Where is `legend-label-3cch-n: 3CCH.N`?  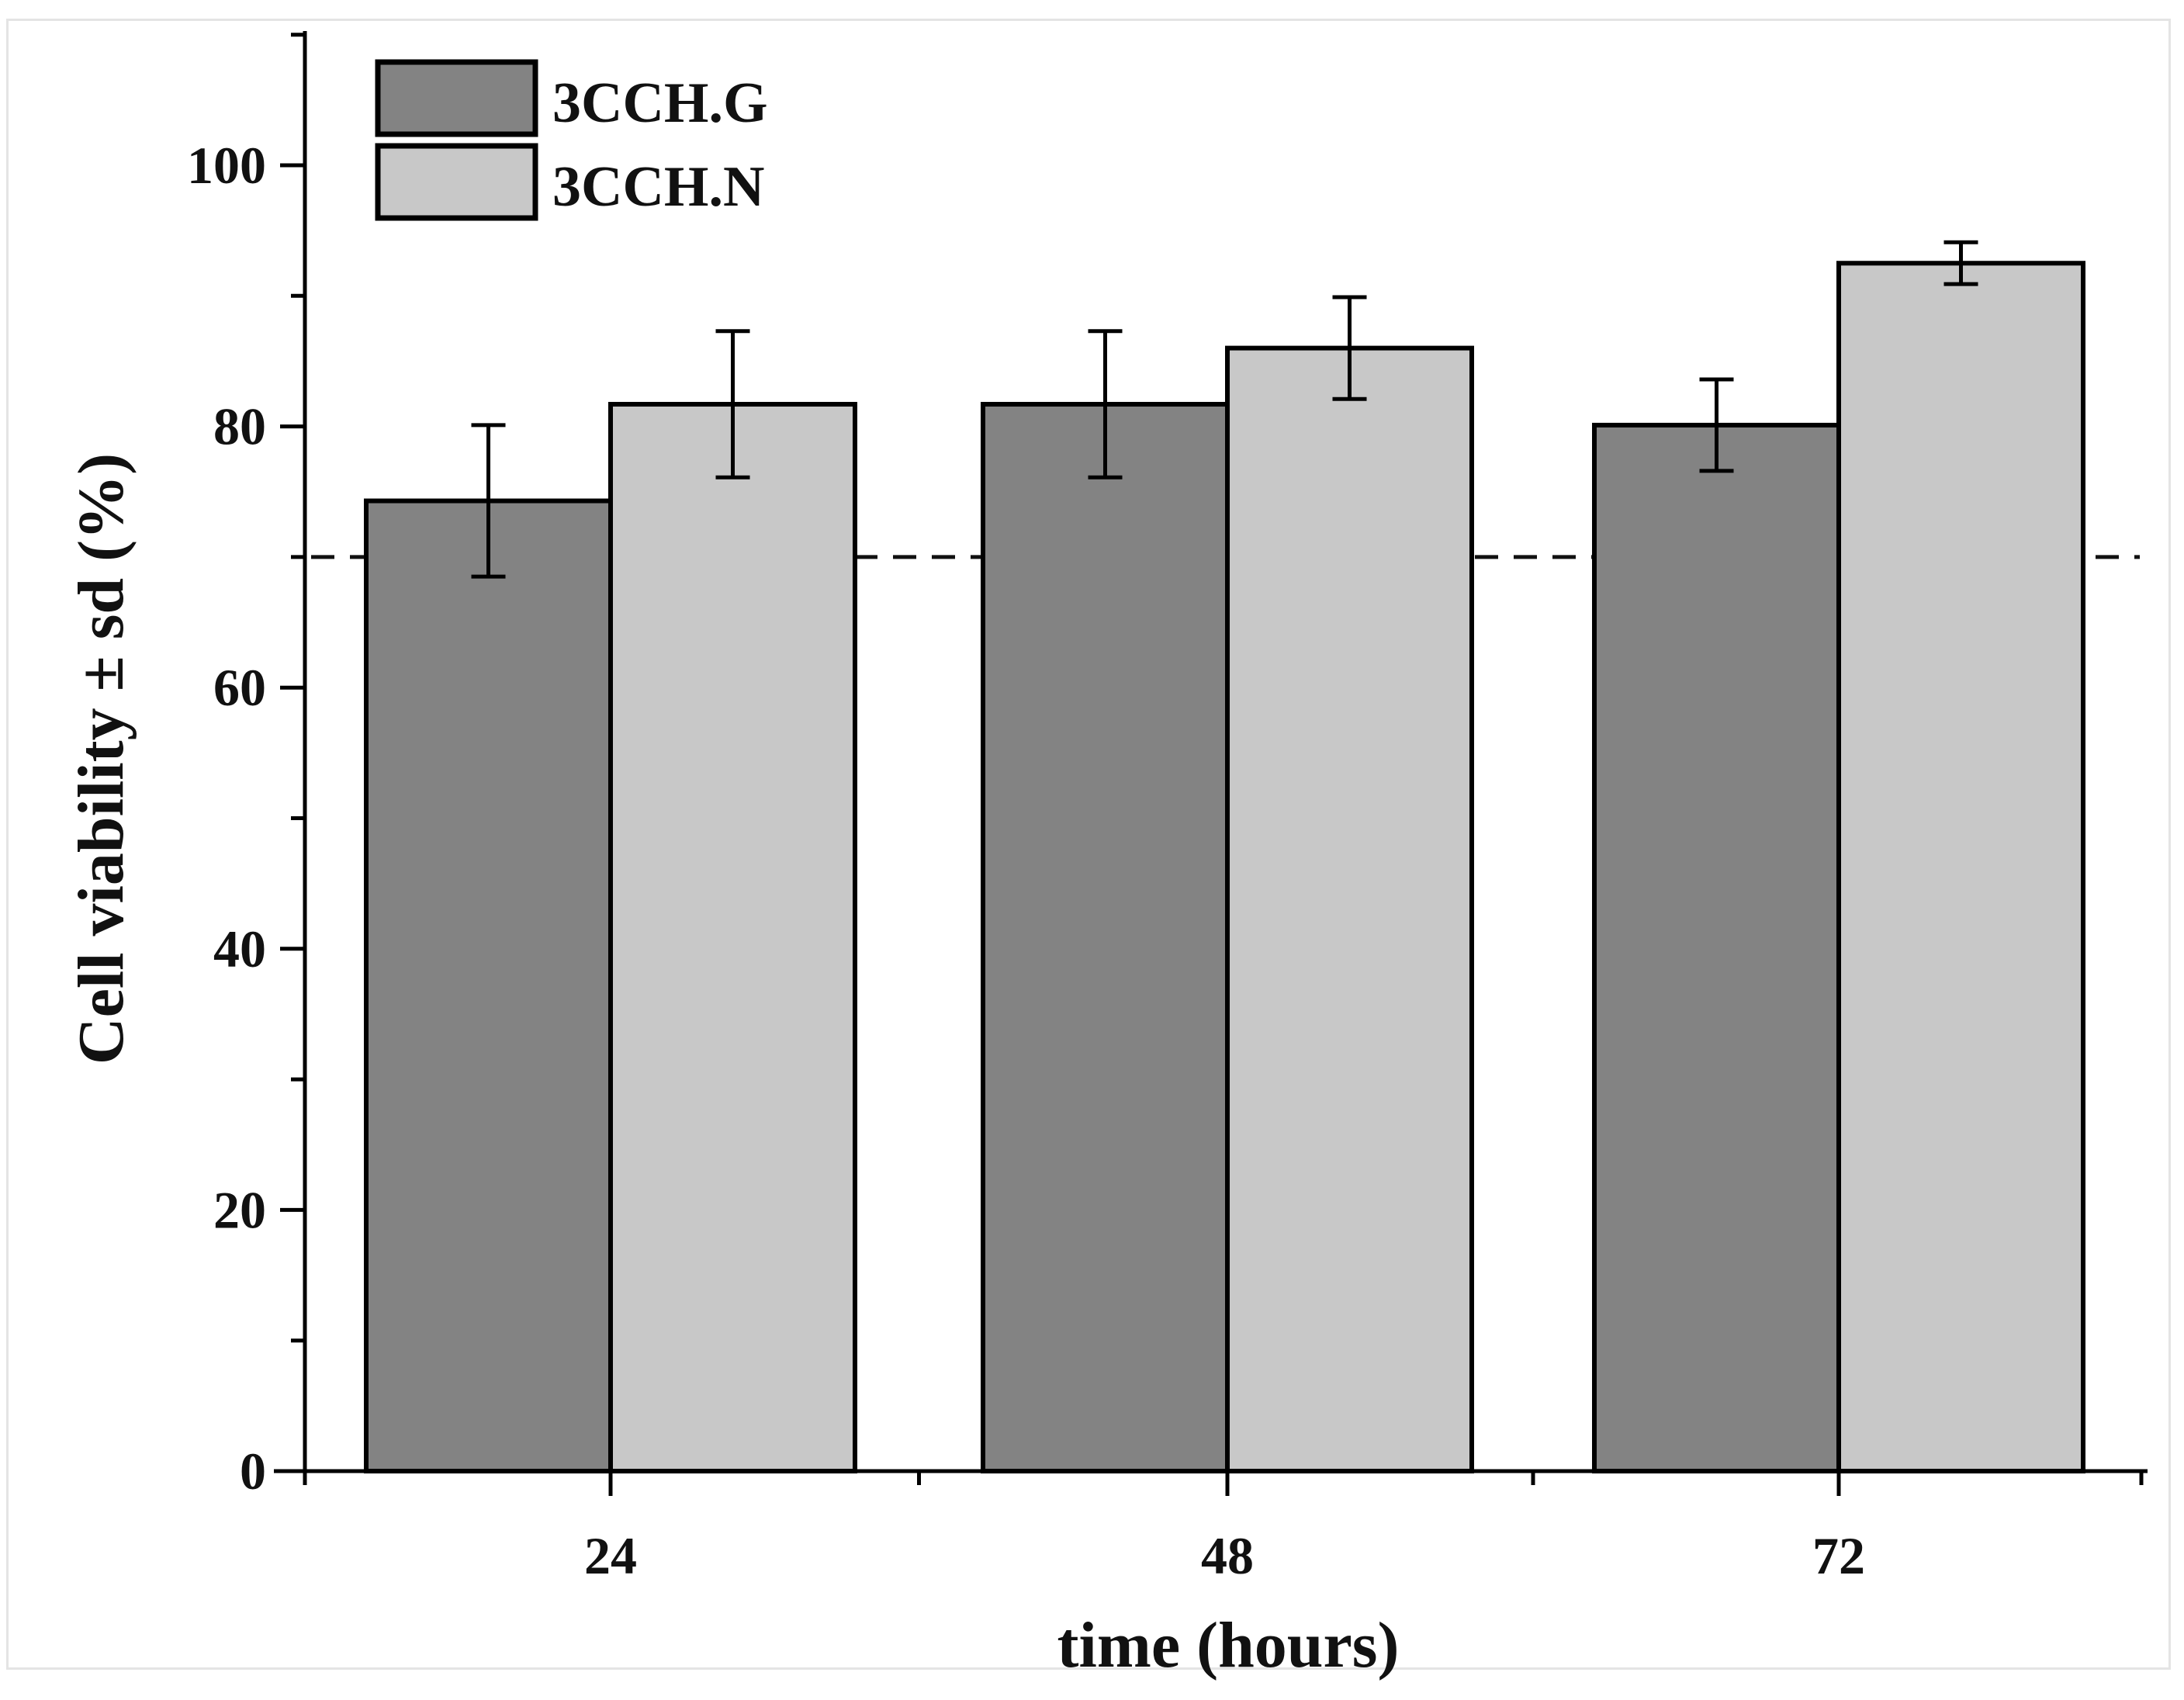
legend-label-3cch-n: 3CCH.N is located at coordinates (658, 187).